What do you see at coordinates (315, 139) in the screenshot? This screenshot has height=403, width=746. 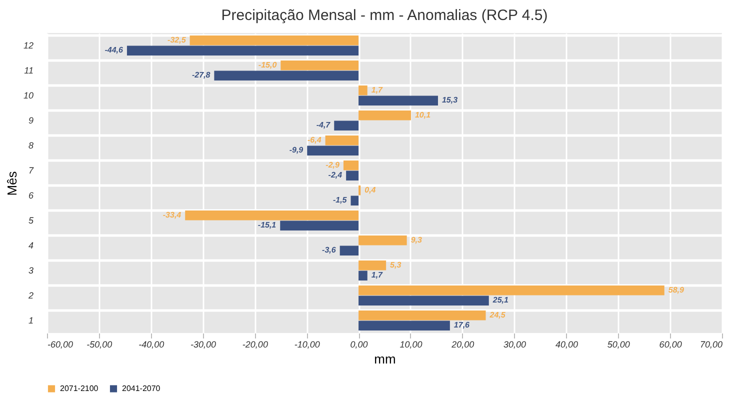 I see `data-label: -6,4` at bounding box center [315, 139].